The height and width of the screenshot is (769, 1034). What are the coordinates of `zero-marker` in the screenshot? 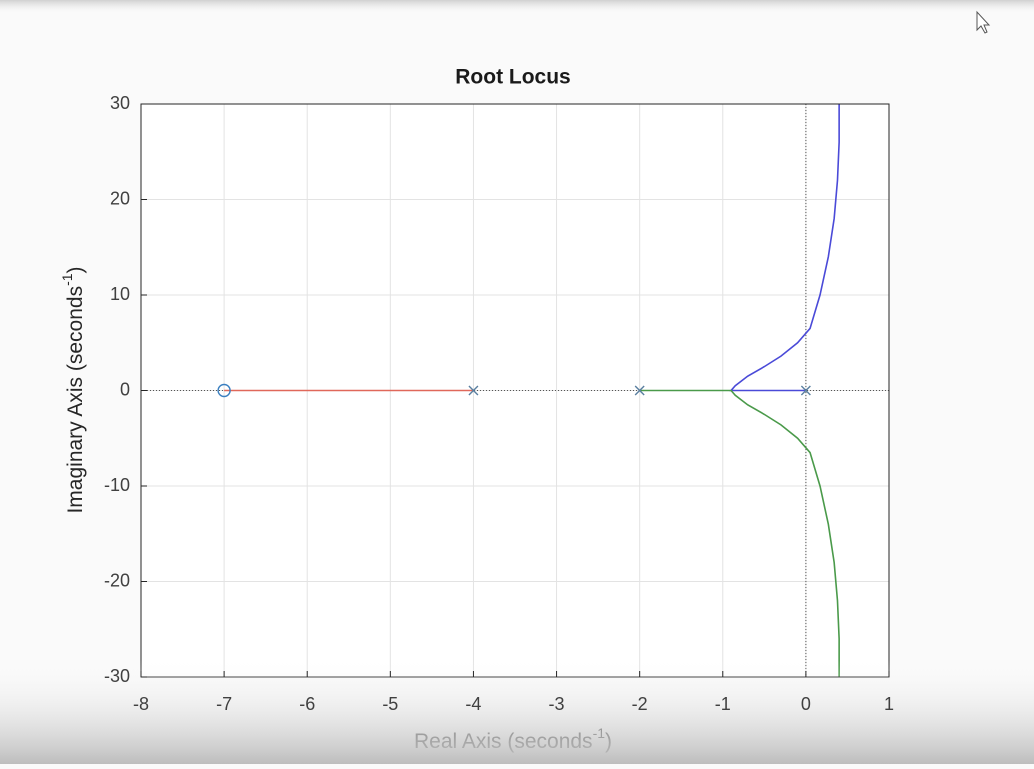 It's located at (224, 390).